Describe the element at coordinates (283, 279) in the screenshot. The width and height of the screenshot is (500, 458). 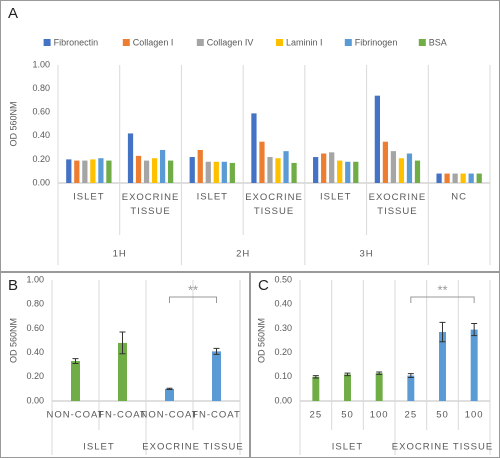
I see `y-tick-label: 0.50` at that location.